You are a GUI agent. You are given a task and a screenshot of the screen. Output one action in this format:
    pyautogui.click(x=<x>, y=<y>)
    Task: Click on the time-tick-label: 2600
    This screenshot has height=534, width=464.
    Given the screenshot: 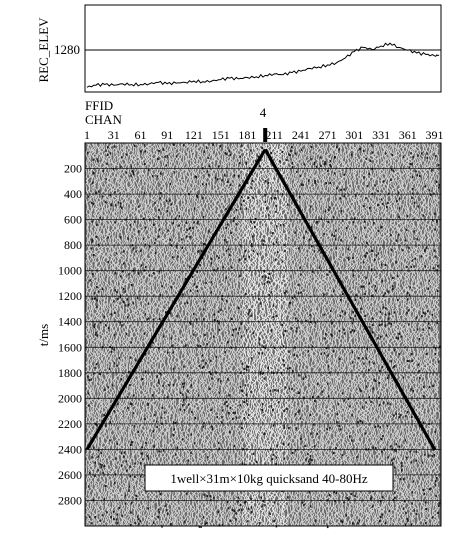 What is the action you would take?
    pyautogui.click(x=70, y=475)
    